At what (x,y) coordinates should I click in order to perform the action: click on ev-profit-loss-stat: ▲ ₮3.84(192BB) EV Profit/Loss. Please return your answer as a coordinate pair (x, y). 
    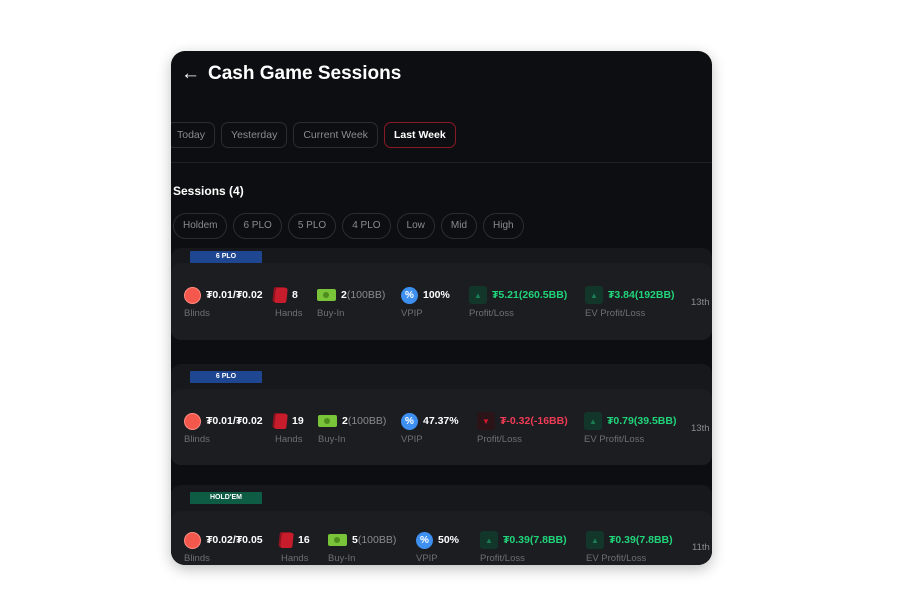
    Looking at the image, I should click on (630, 302).